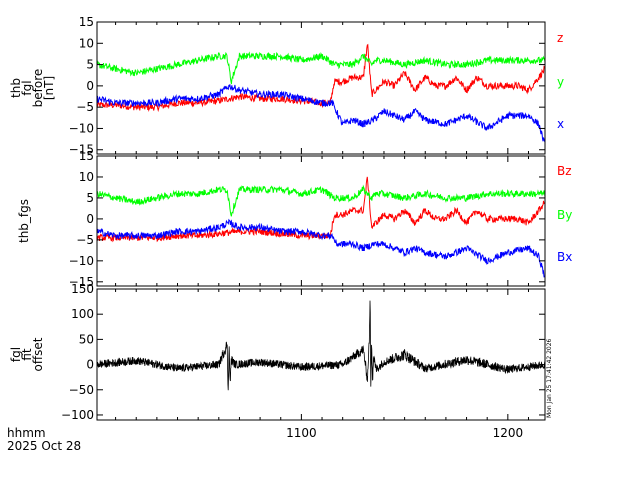  What do you see at coordinates (24, 221) in the screenshot?
I see `y-axis-label: thb_fgs` at bounding box center [24, 221].